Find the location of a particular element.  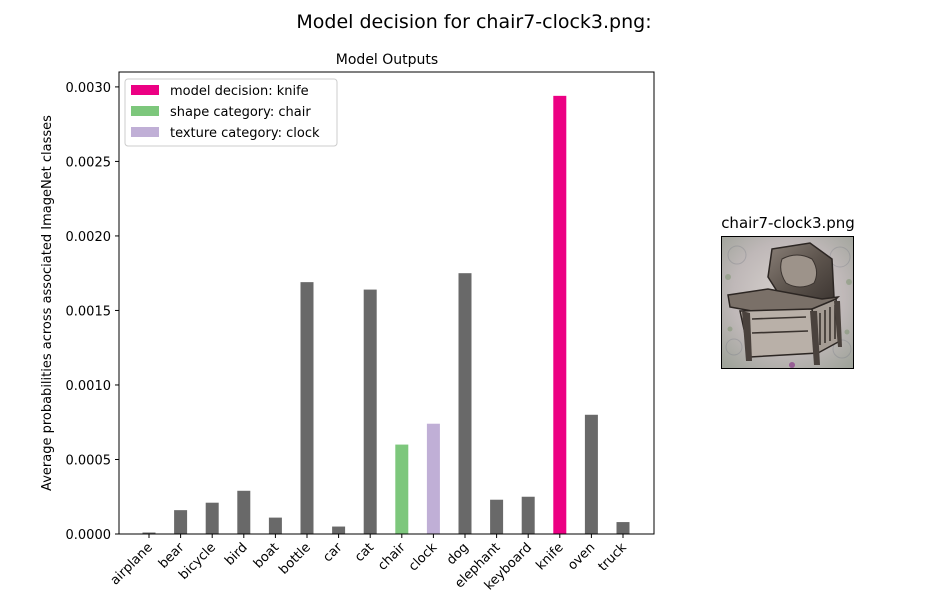

legend-label-decision: model decision: knife is located at coordinates (239, 91).